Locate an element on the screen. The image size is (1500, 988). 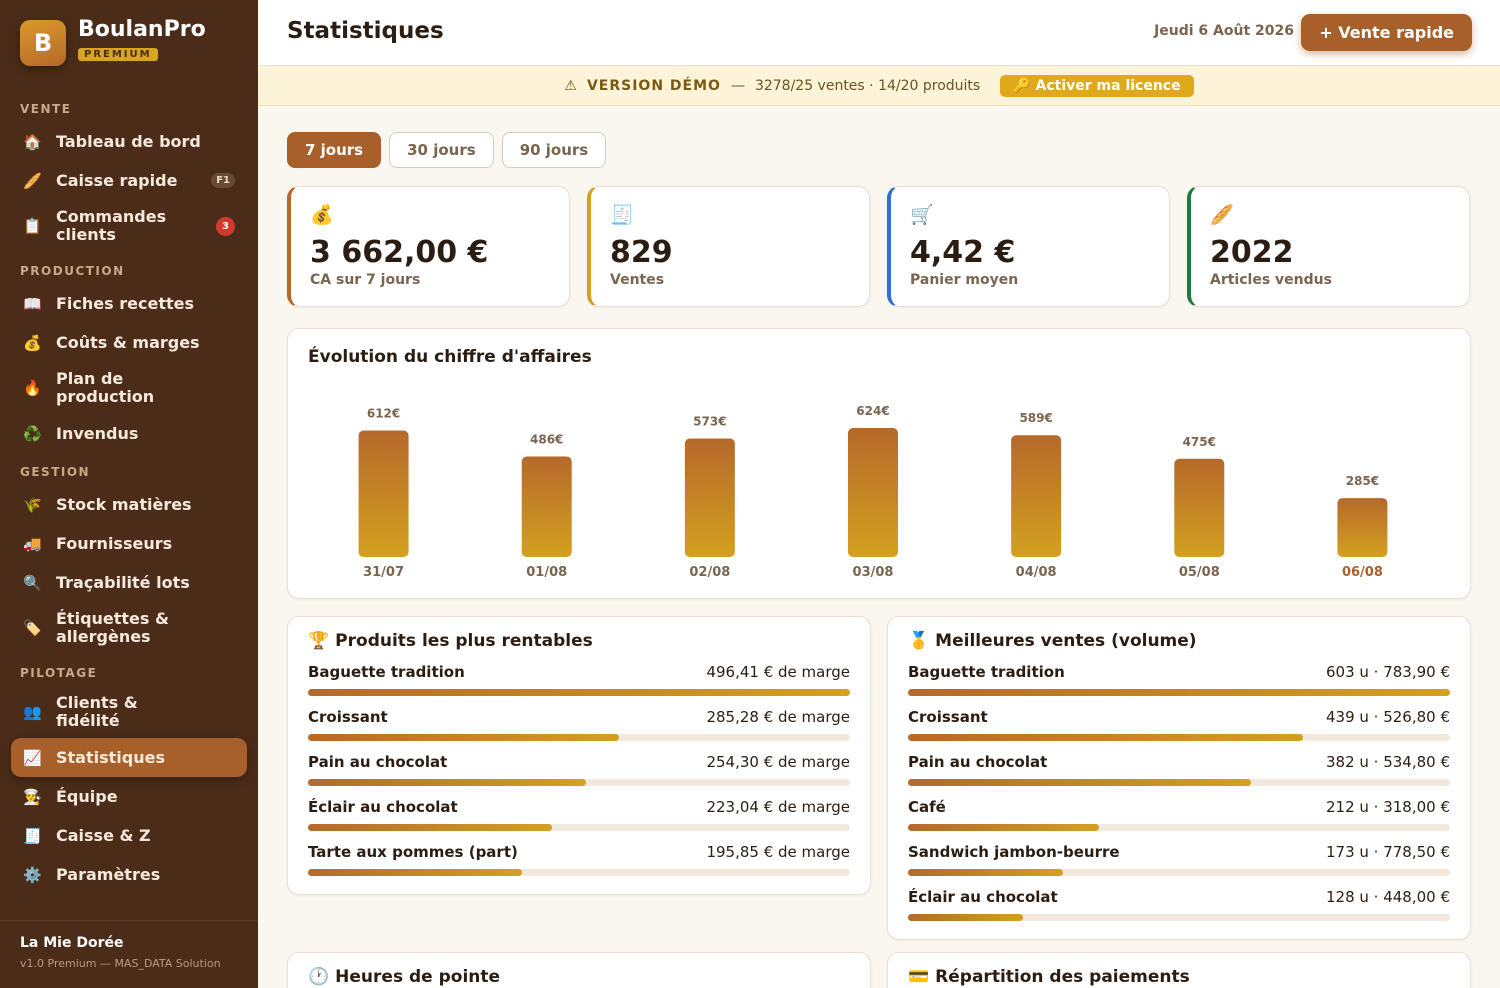
nav-item: 🌾 Stock matières is located at coordinates (129, 504).